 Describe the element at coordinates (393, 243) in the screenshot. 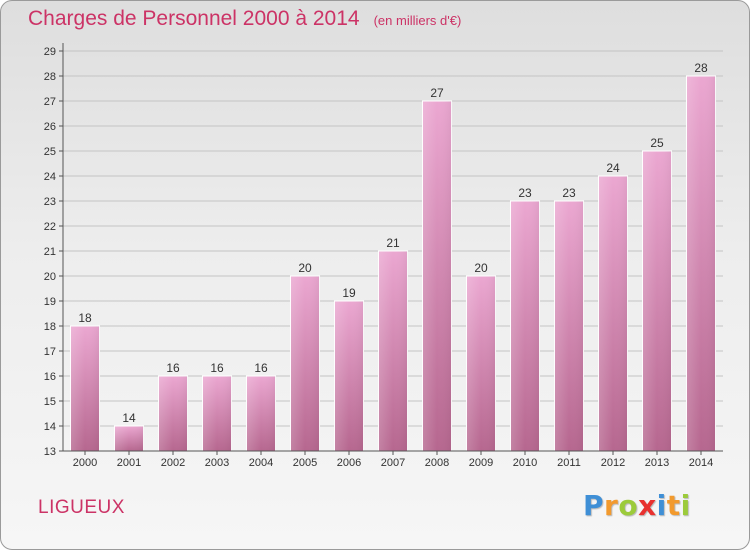

I see `bar-value-label: 21` at that location.